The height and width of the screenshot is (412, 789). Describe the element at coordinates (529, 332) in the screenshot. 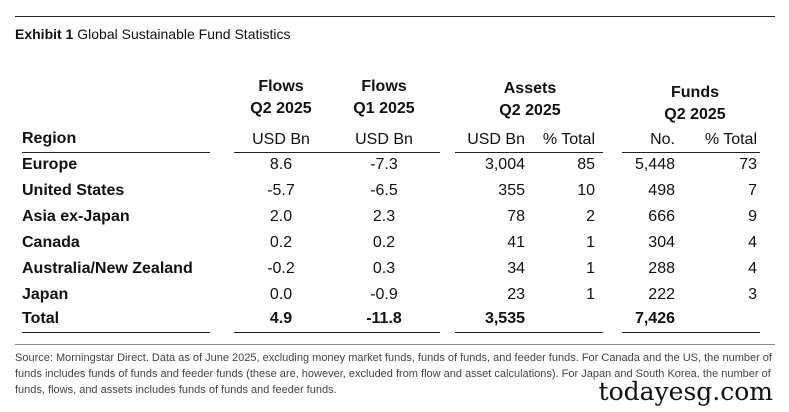

I see `total-rule-assets` at that location.